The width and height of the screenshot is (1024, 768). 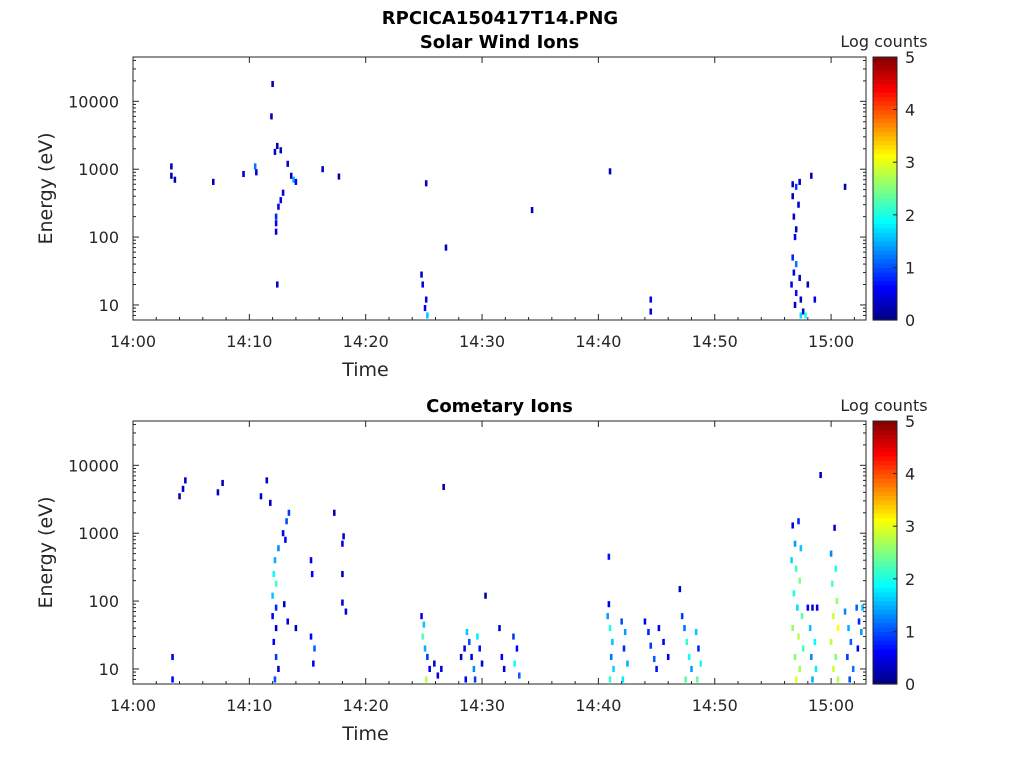 What do you see at coordinates (885, 552) in the screenshot?
I see `colorbar-frame` at bounding box center [885, 552].